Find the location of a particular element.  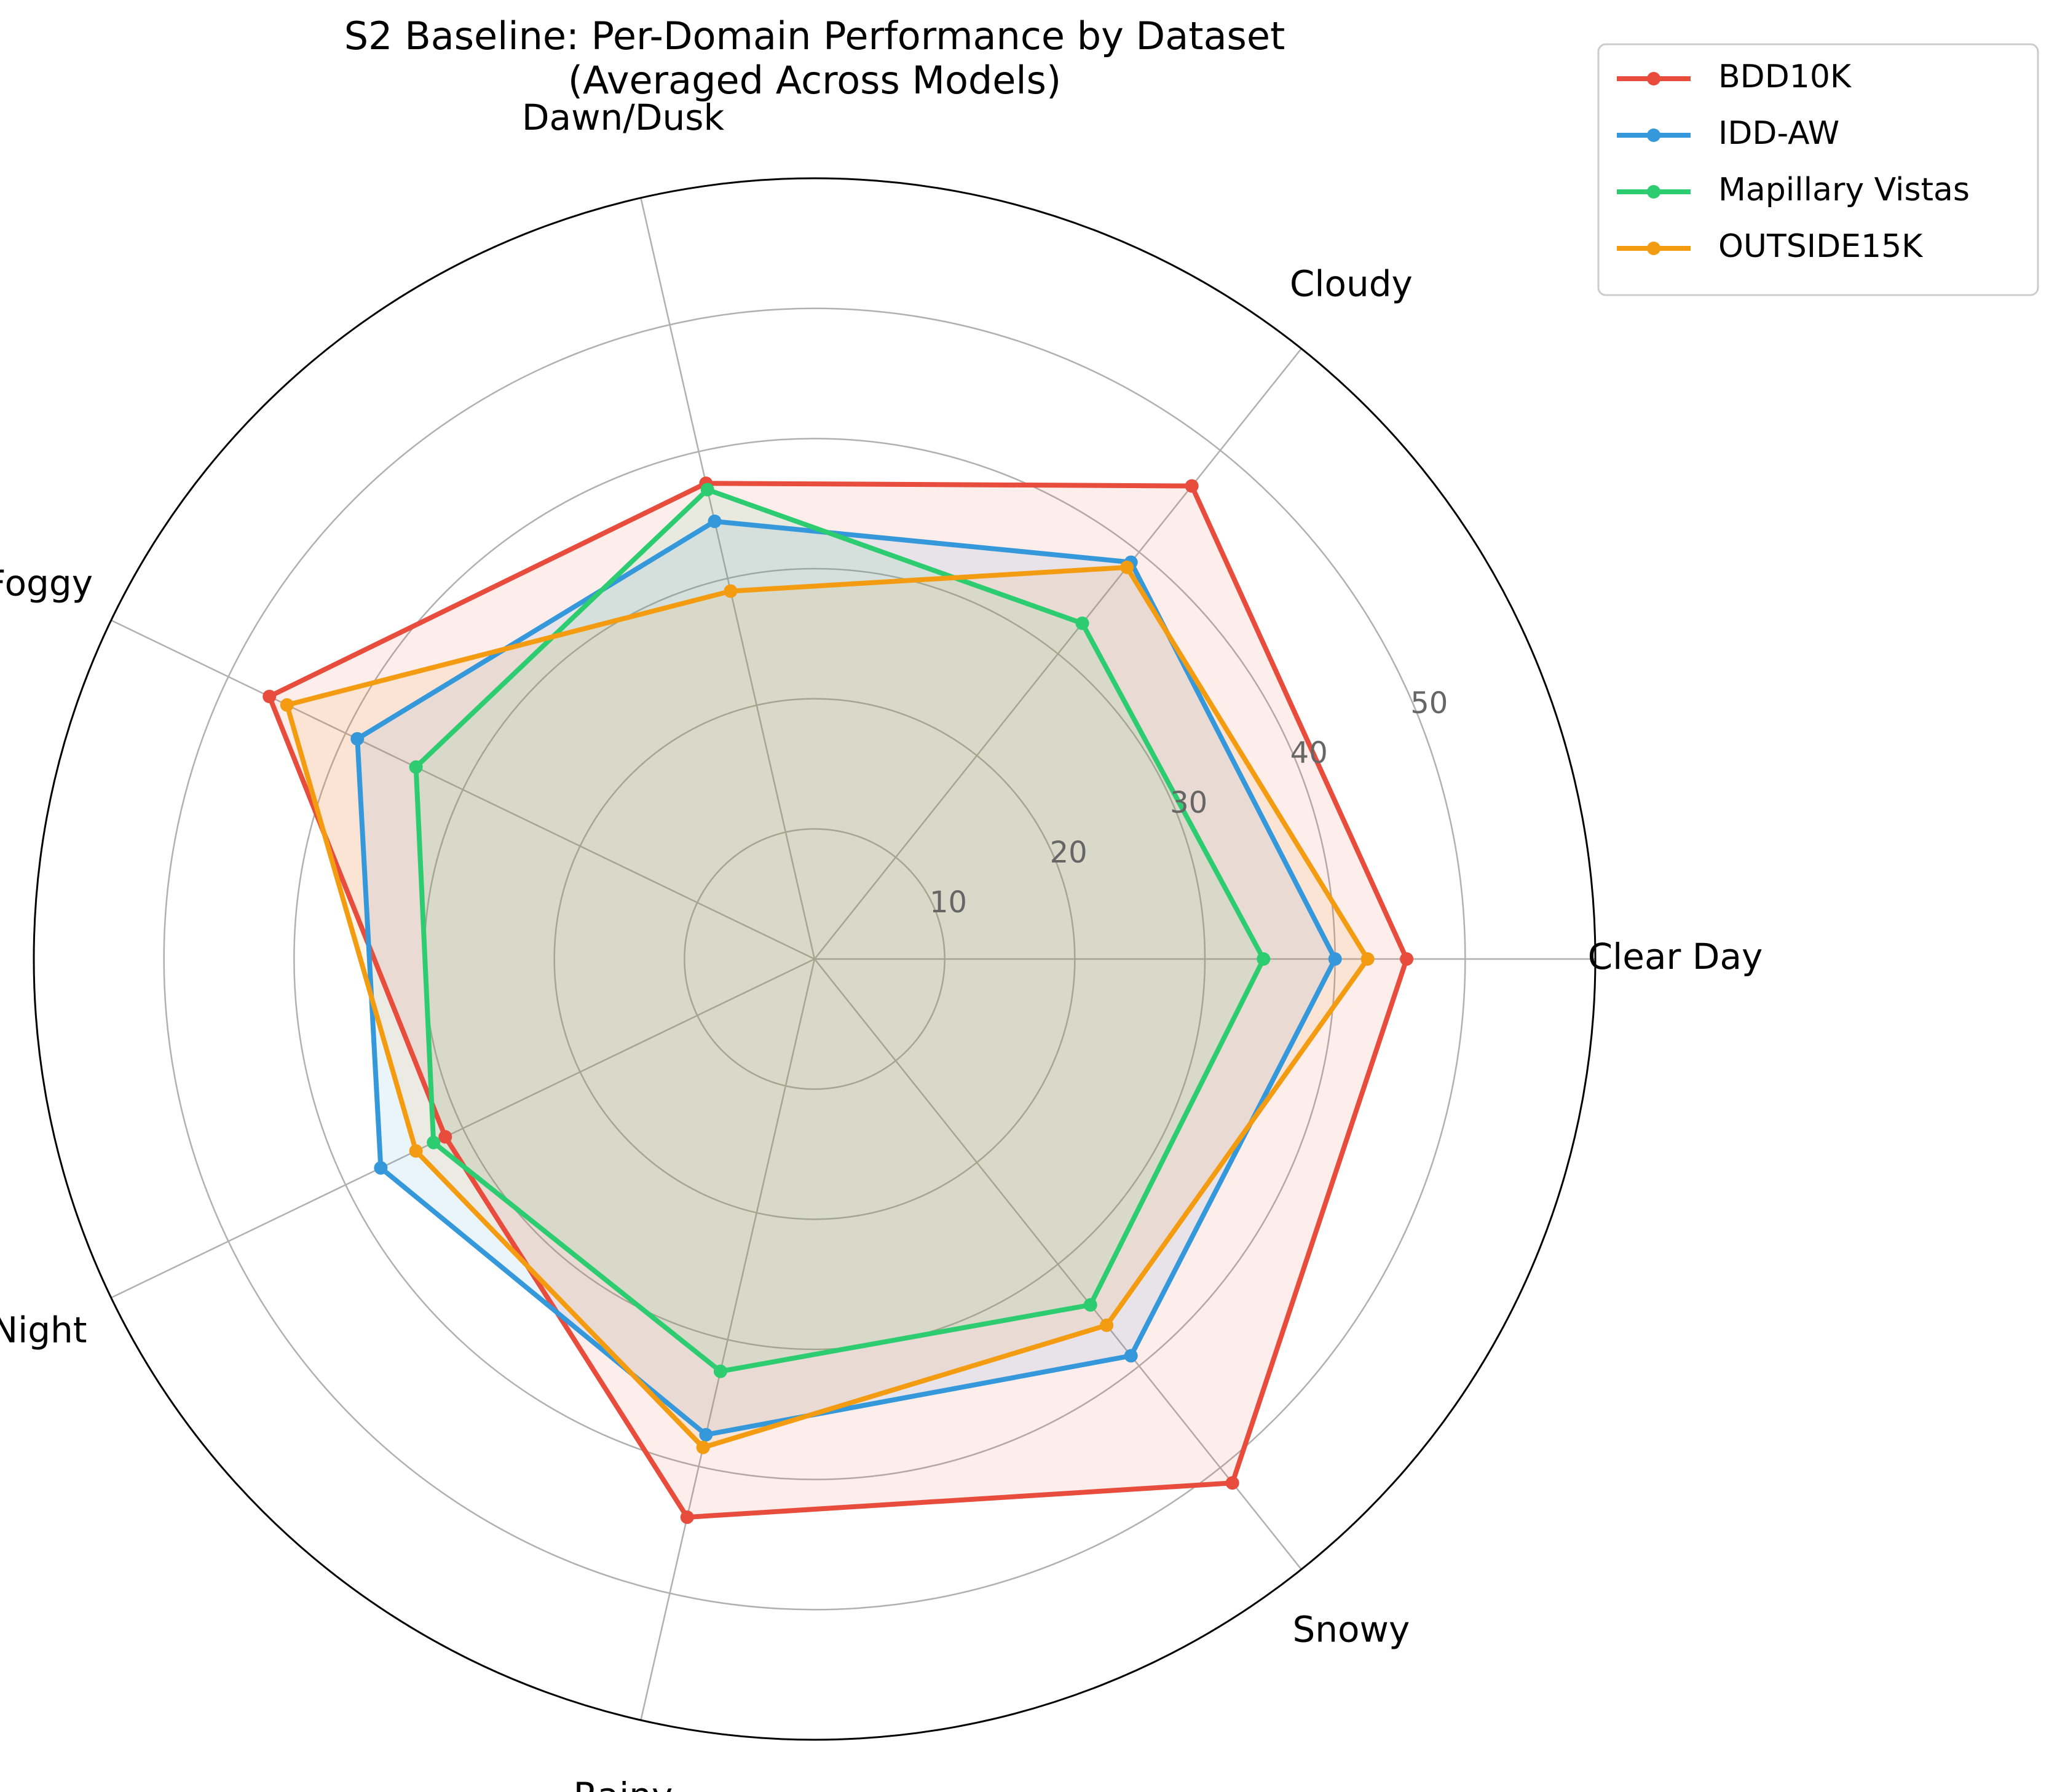

radial-tick-labels: 10 20 30 40 50 is located at coordinates (1189, 803).